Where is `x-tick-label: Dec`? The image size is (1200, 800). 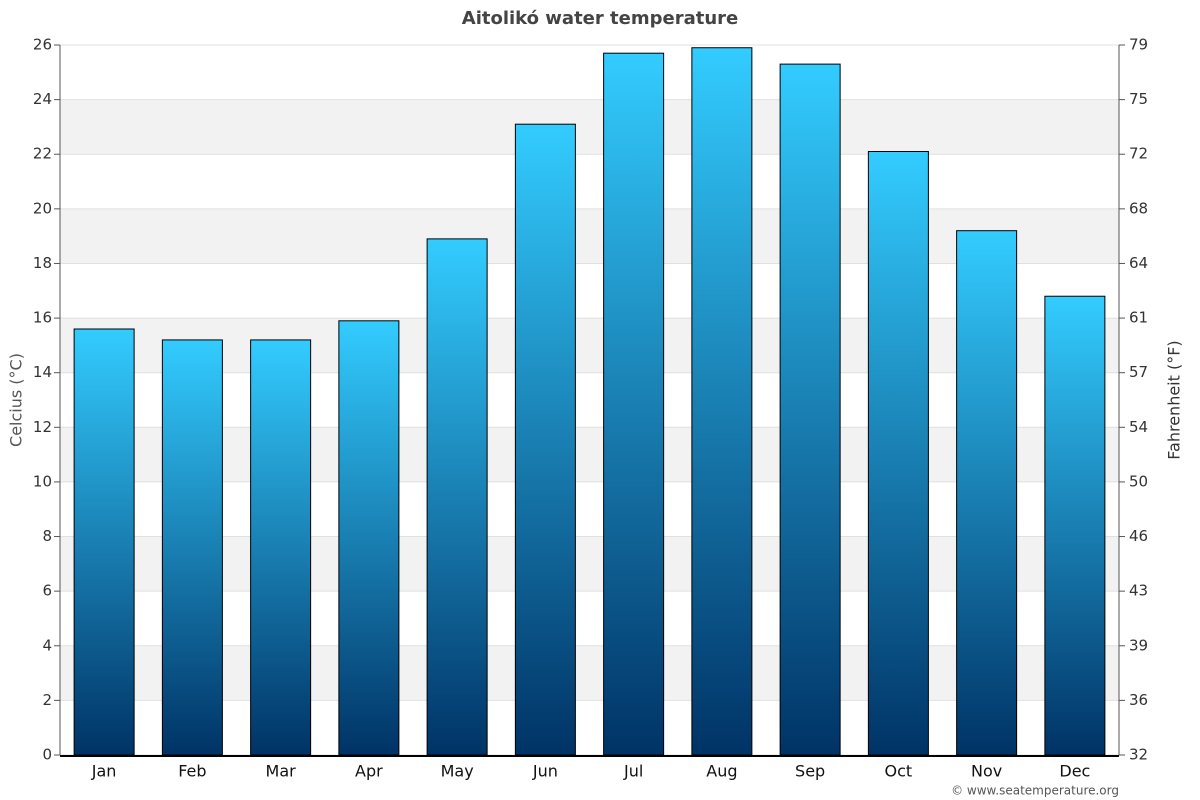
x-tick-label: Dec is located at coordinates (1074, 771).